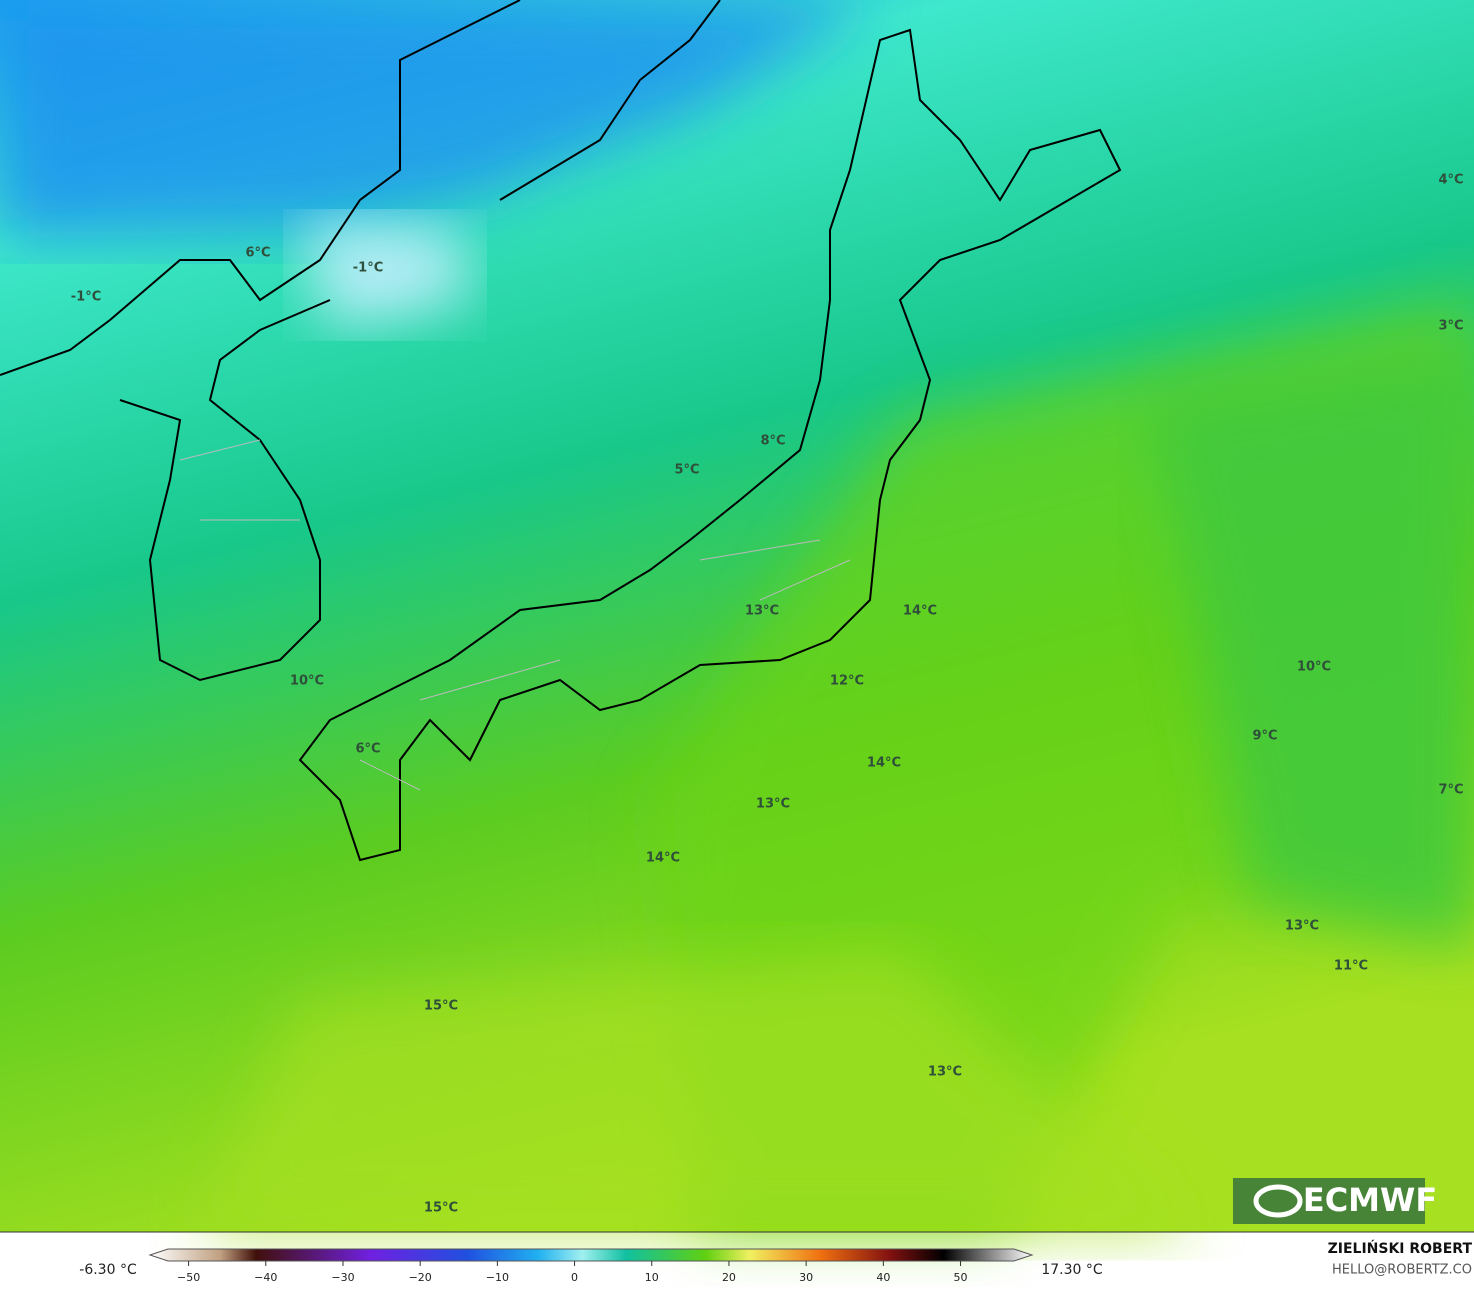 The width and height of the screenshot is (1474, 1291). I want to click on temp-label: 4°C, so click(1450, 180).